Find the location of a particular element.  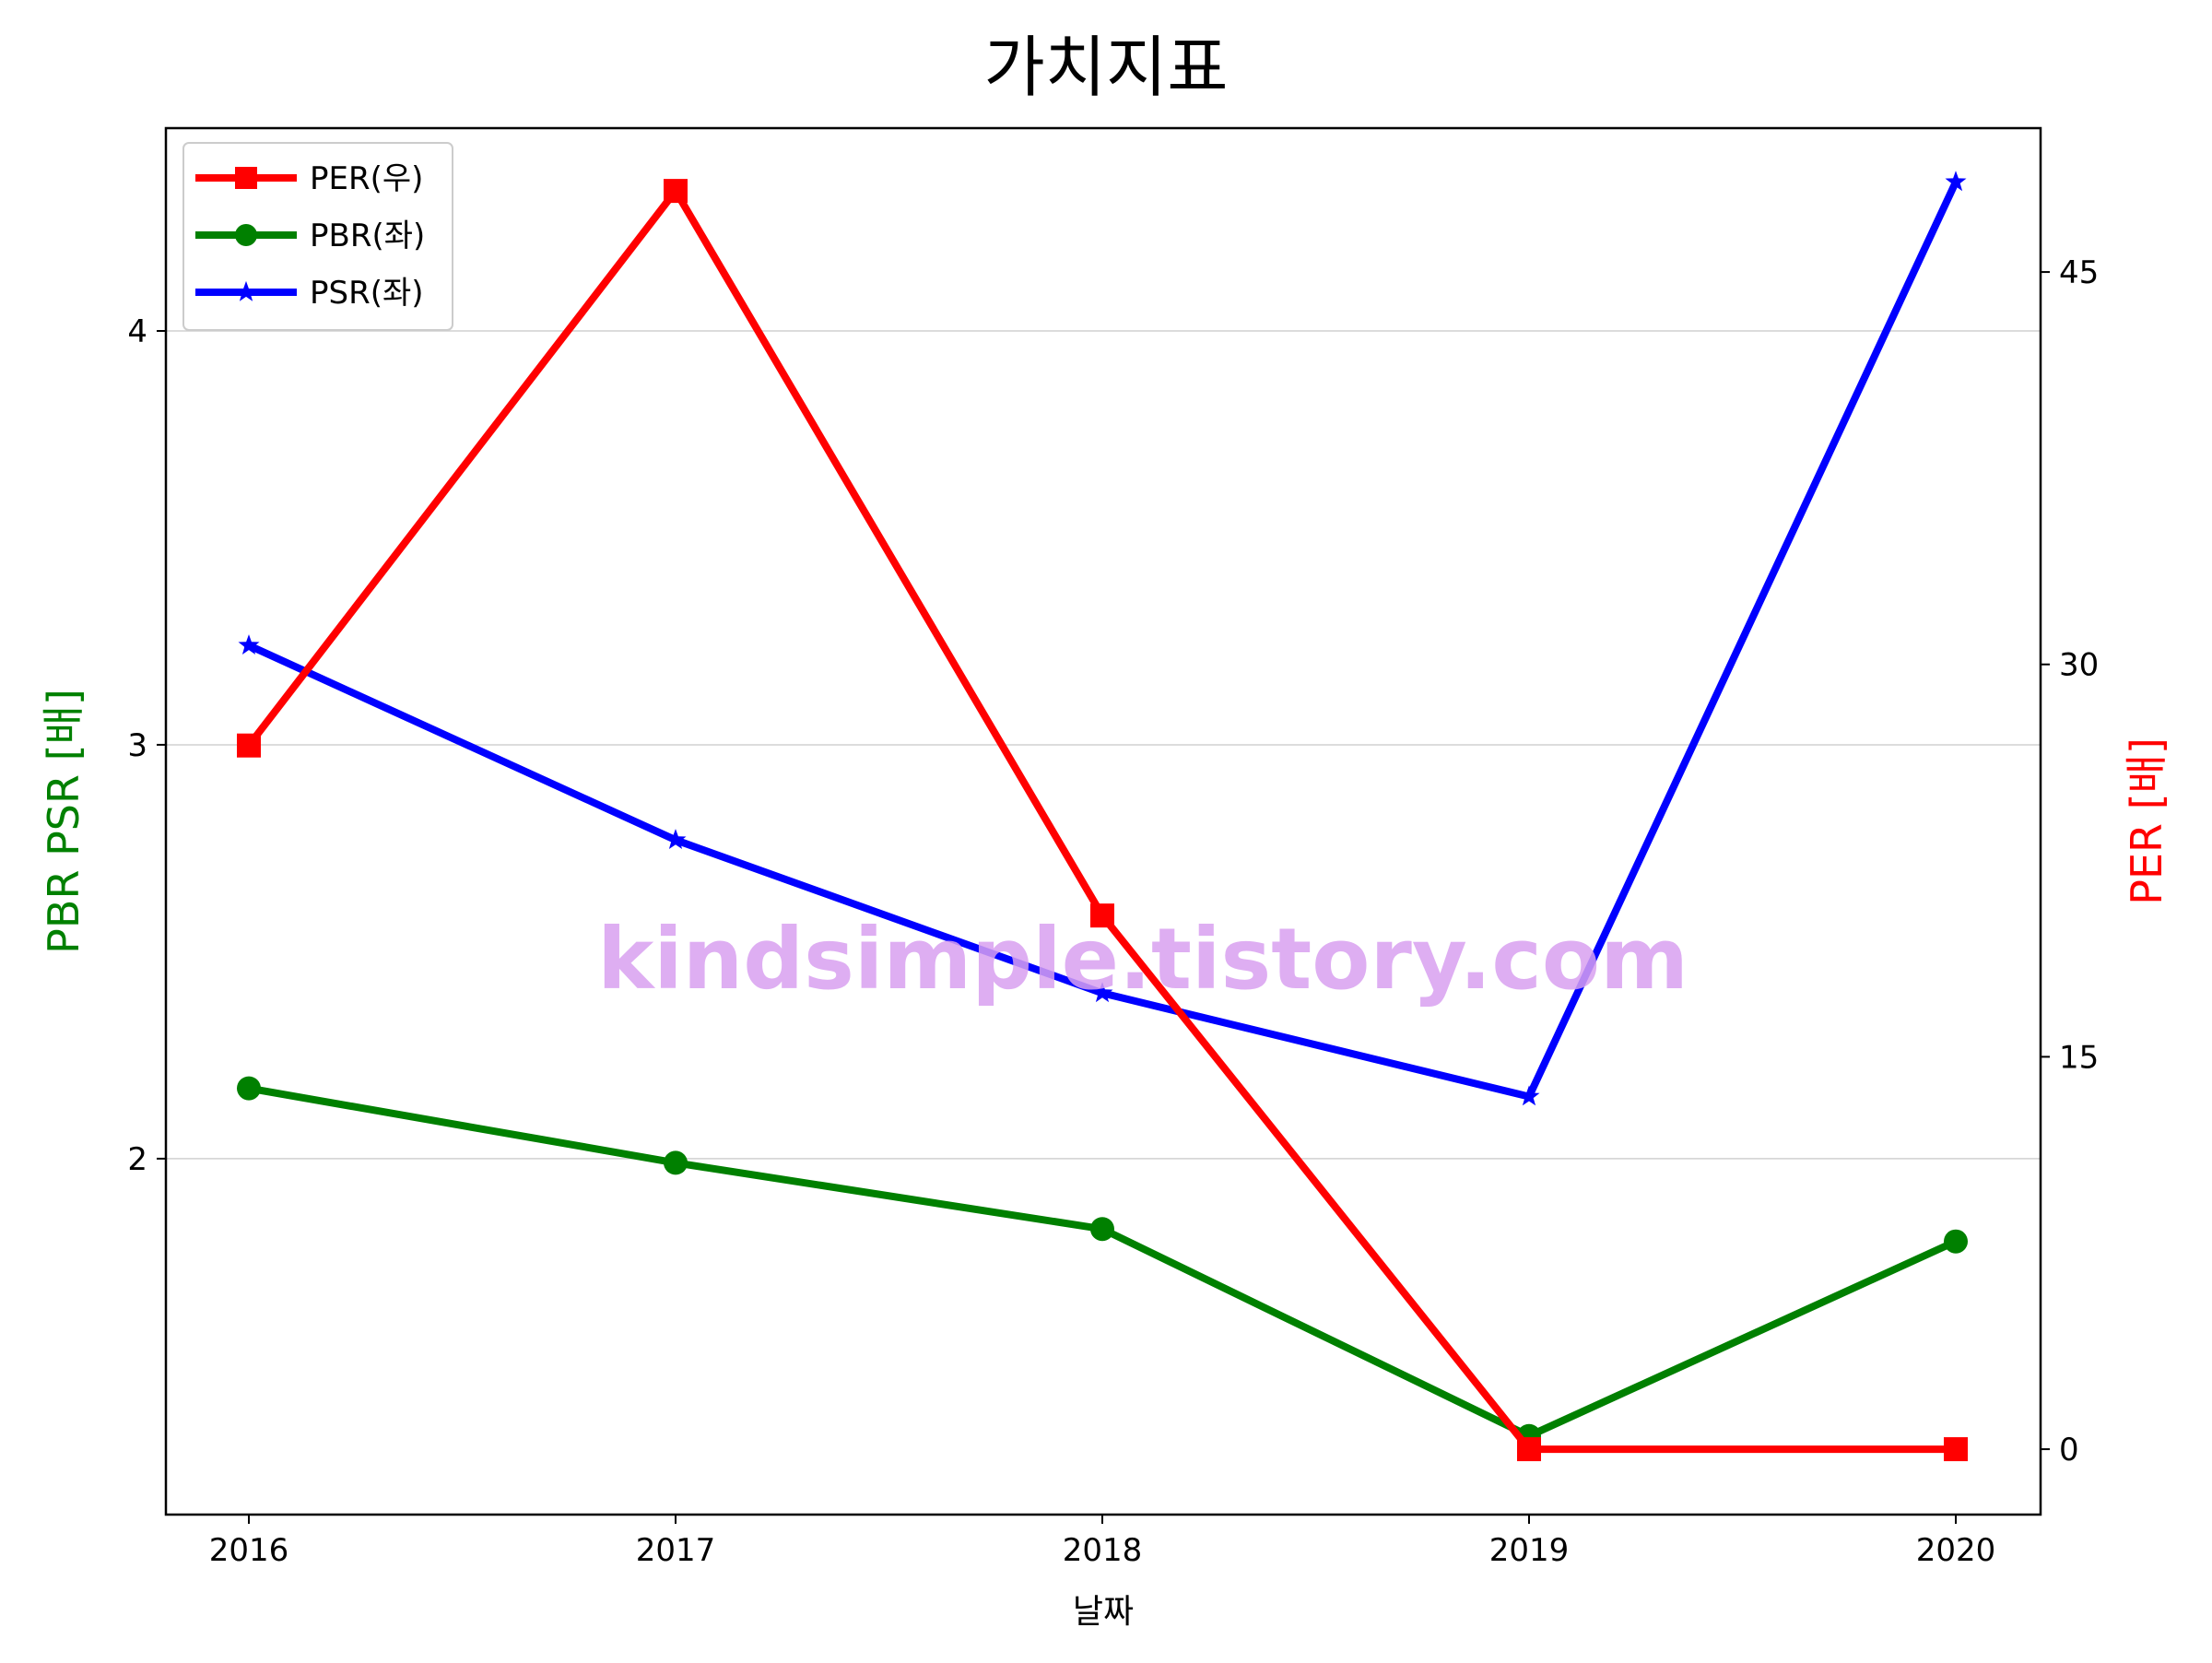

legend-box is located at coordinates (317, 236).